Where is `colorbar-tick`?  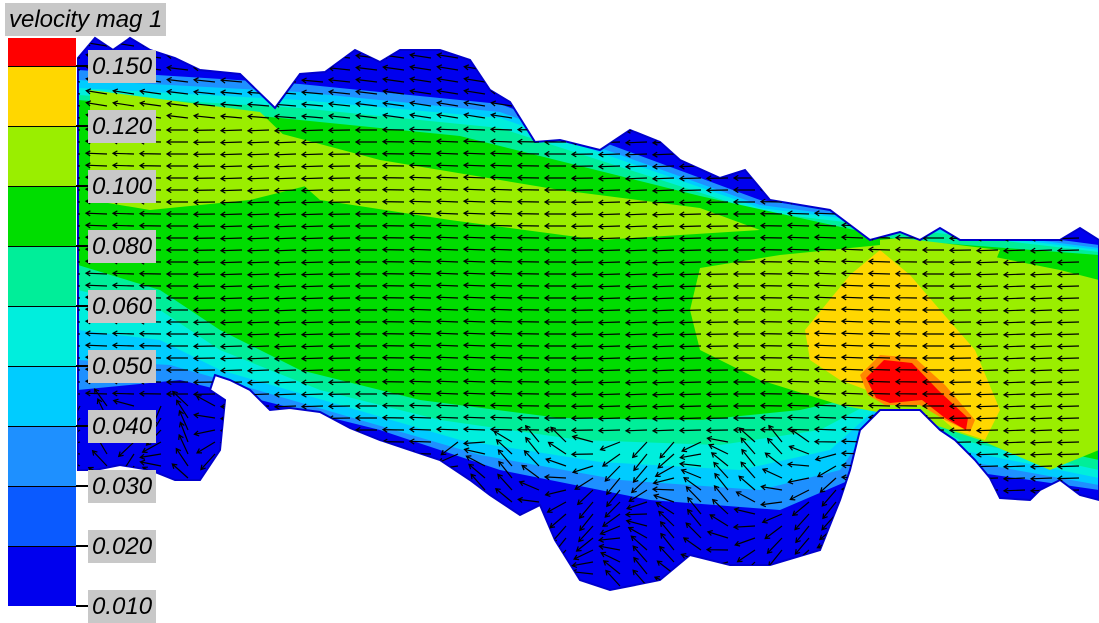 colorbar-tick is located at coordinates (82, 126).